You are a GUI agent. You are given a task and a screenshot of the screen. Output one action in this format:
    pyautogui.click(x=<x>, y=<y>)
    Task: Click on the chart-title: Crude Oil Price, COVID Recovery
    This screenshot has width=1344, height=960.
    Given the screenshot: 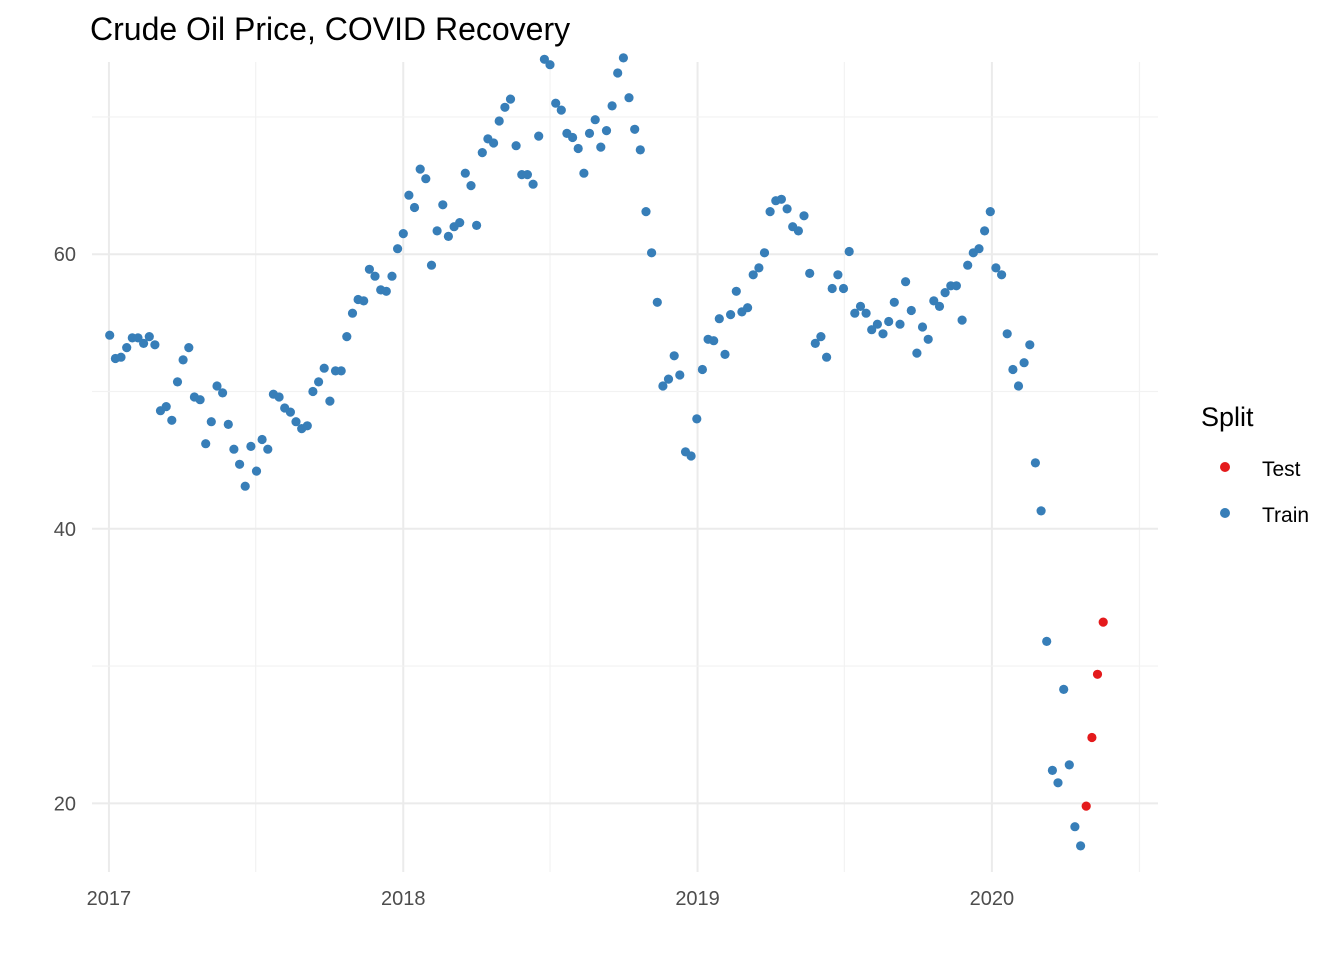 What is the action you would take?
    pyautogui.click(x=330, y=29)
    